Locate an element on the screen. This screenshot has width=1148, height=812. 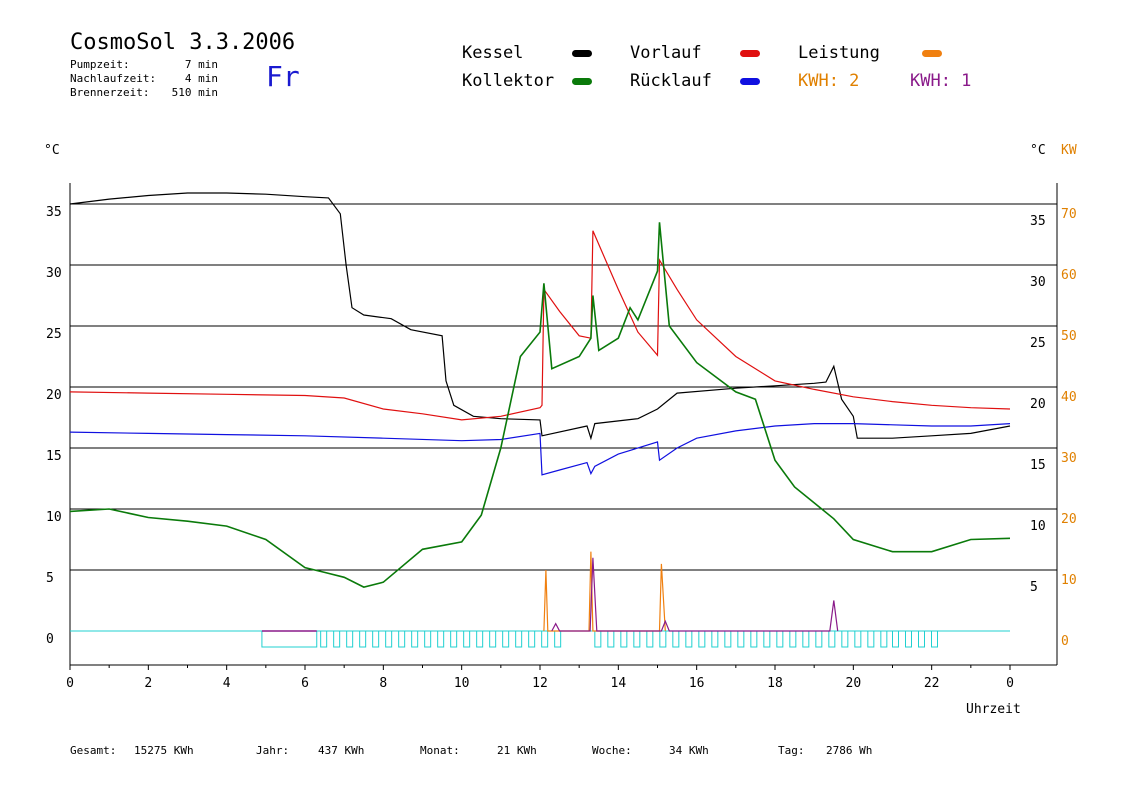
footer-monat-value: 21 KWh is located at coordinates (517, 750).